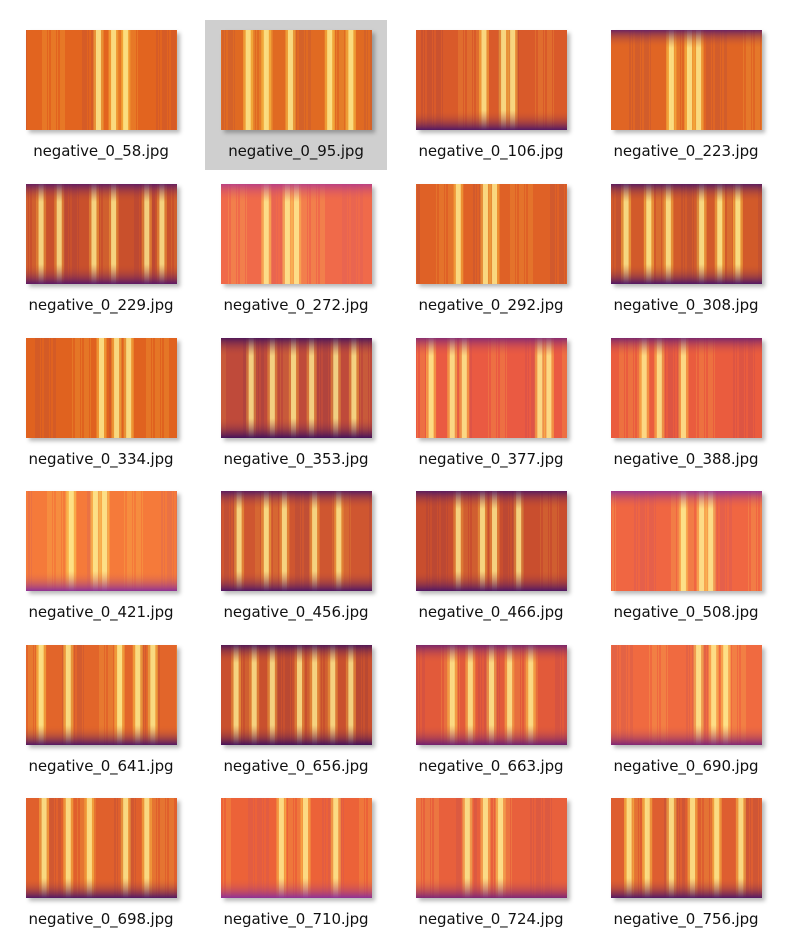 This screenshot has width=787, height=944. What do you see at coordinates (101, 919) in the screenshot?
I see `file-name-label: negative_0_698.jpg` at bounding box center [101, 919].